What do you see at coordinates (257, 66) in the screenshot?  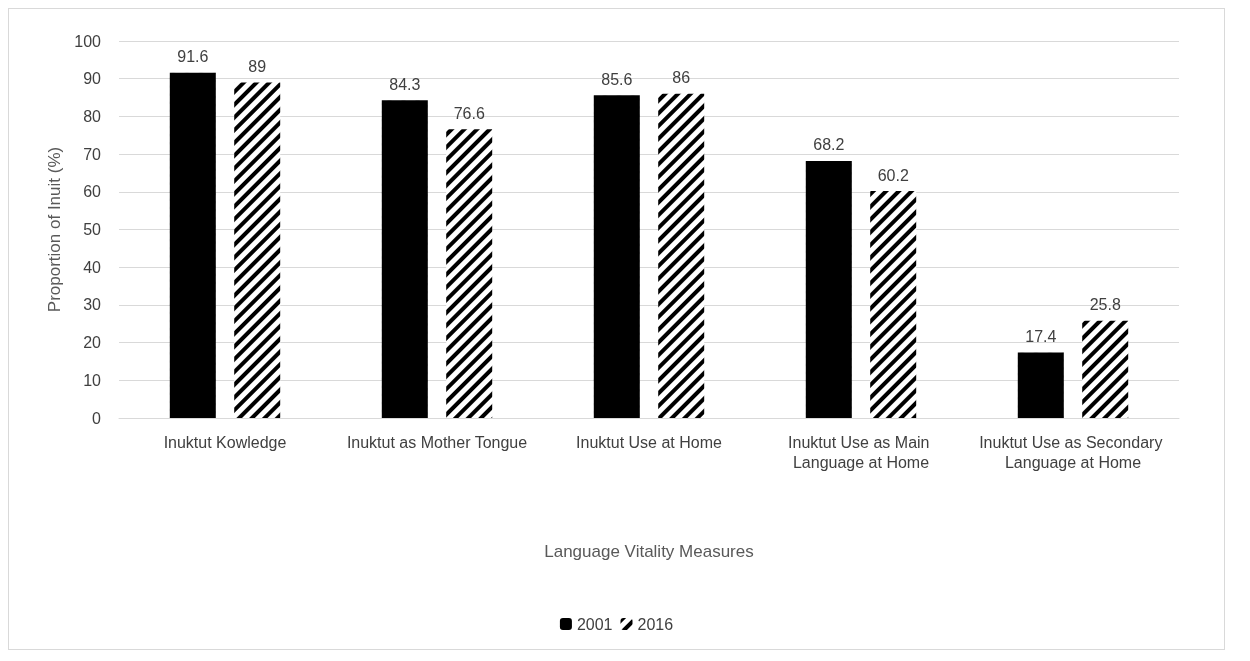 I see `data-label: 89` at bounding box center [257, 66].